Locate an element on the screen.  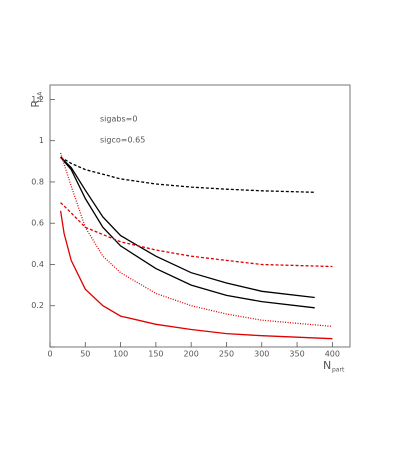
x-tick-label: 400 is located at coordinates (332, 354).